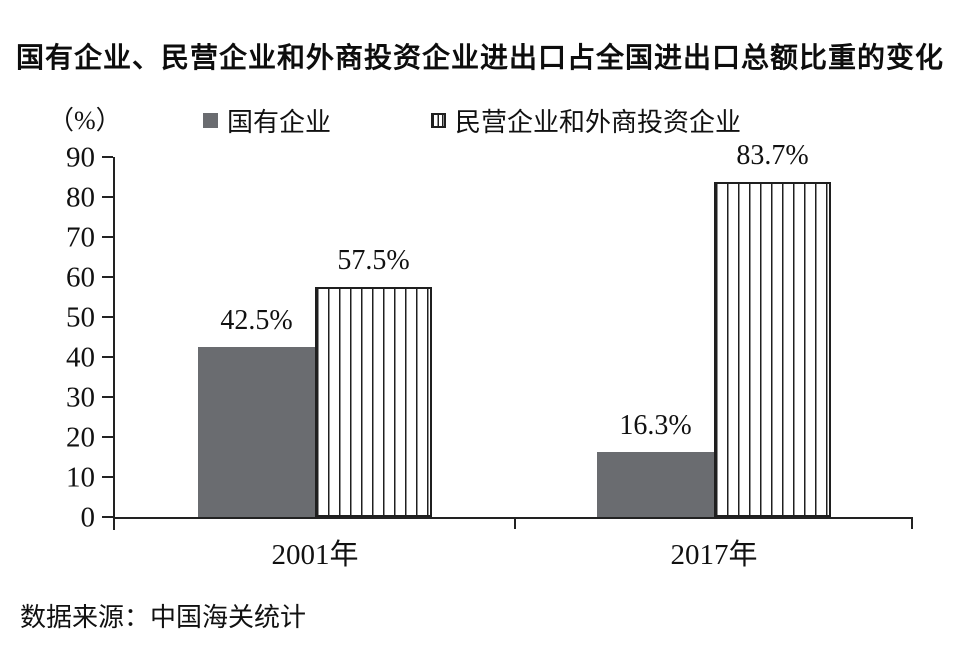 The height and width of the screenshot is (660, 960). I want to click on legend: 国有企业 民营企业和外商投资企业, so click(472, 120).